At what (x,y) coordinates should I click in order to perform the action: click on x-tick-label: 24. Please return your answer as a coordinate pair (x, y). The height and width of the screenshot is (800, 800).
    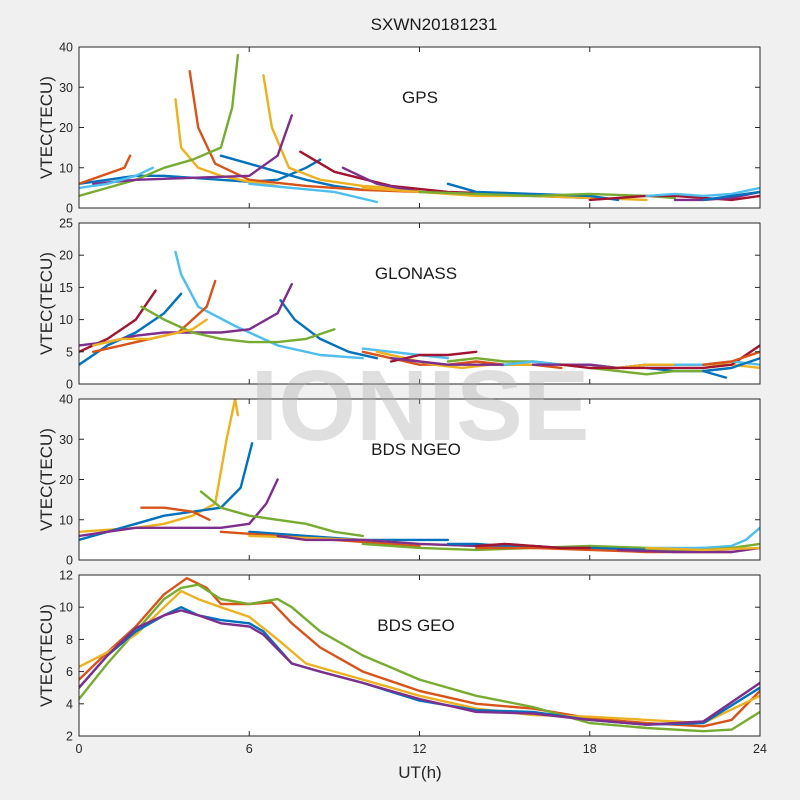
    Looking at the image, I should click on (760, 749).